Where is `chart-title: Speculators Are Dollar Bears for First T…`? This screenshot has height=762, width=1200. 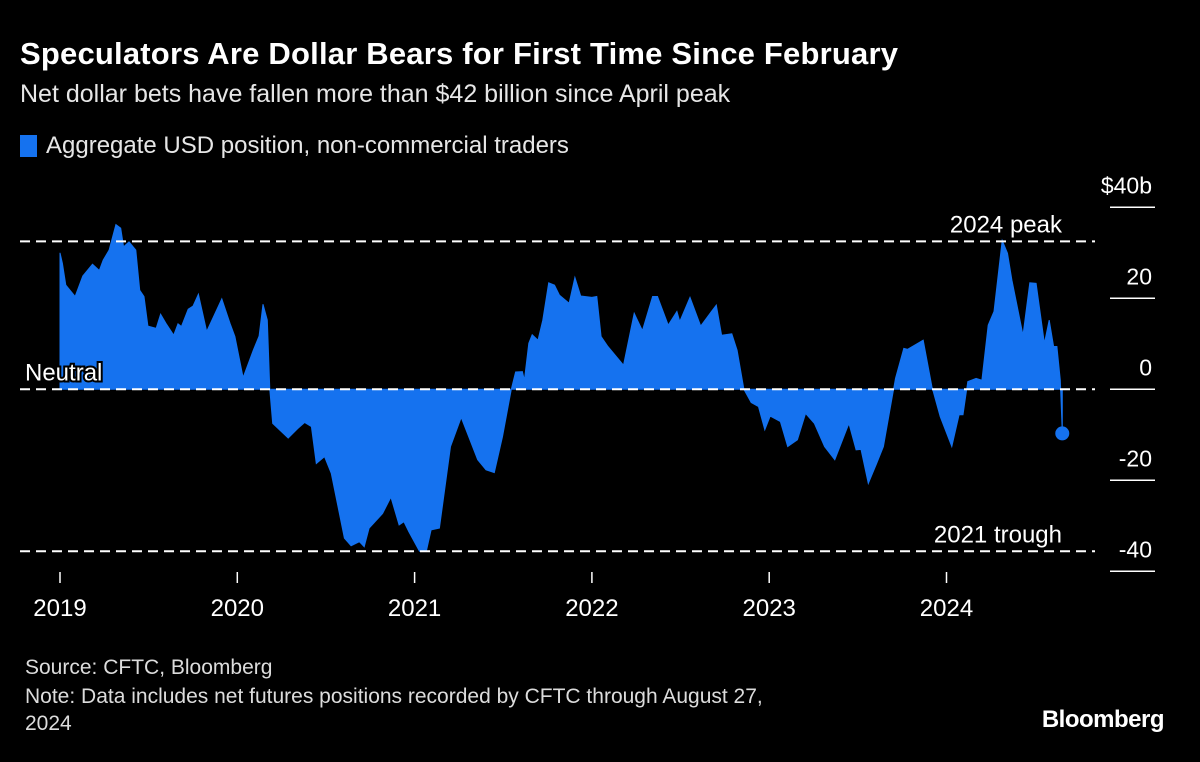
chart-title: Speculators Are Dollar Bears for First T… is located at coordinates (459, 53).